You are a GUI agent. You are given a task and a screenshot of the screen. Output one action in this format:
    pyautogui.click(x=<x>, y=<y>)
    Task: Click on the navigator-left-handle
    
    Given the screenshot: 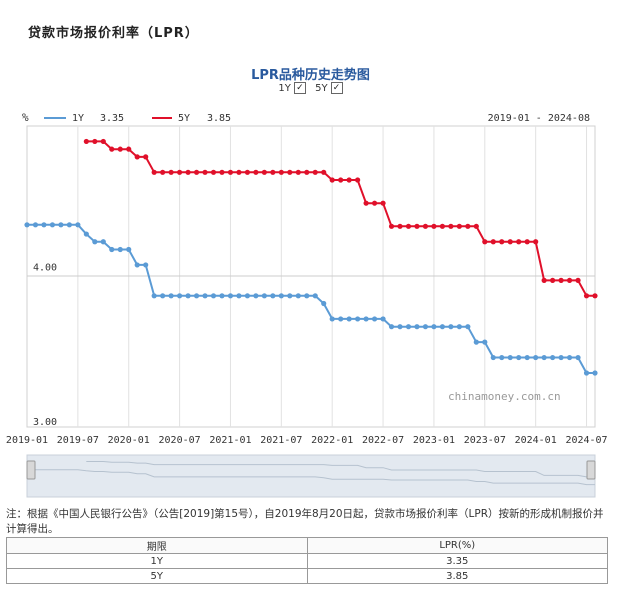 What is the action you would take?
    pyautogui.click(x=31, y=470)
    